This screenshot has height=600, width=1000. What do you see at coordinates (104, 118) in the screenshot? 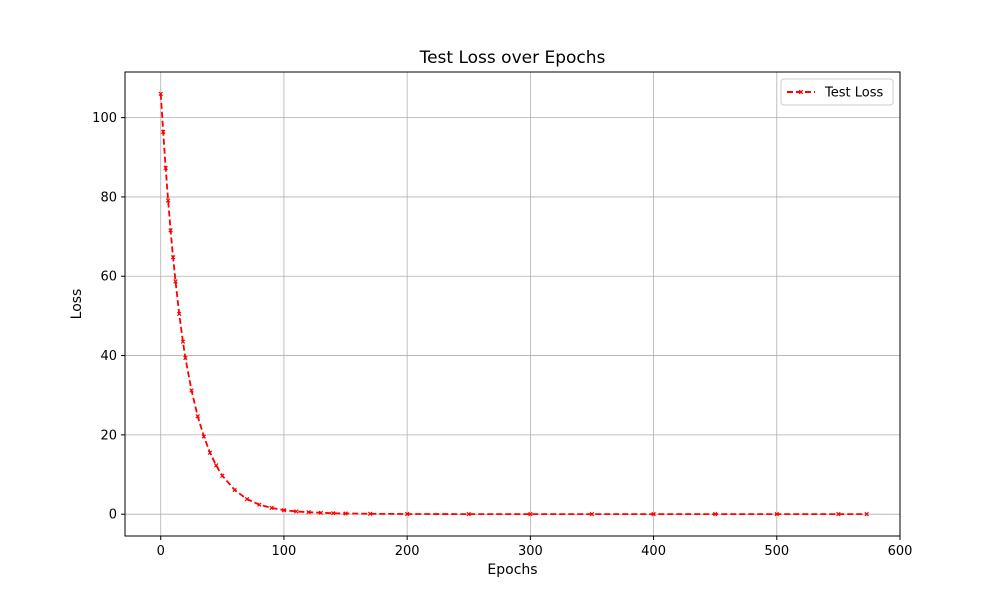
I see `y-tick-label: 100` at bounding box center [104, 118].